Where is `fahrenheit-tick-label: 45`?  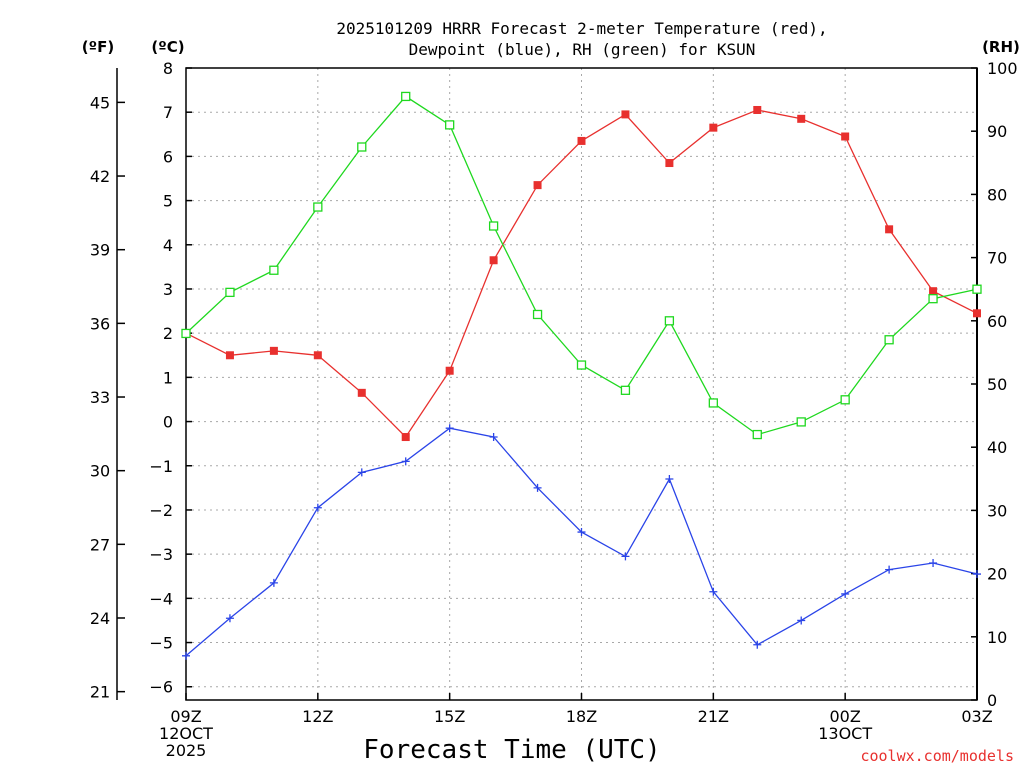
fahrenheit-tick-label: 45 is located at coordinates (100, 102).